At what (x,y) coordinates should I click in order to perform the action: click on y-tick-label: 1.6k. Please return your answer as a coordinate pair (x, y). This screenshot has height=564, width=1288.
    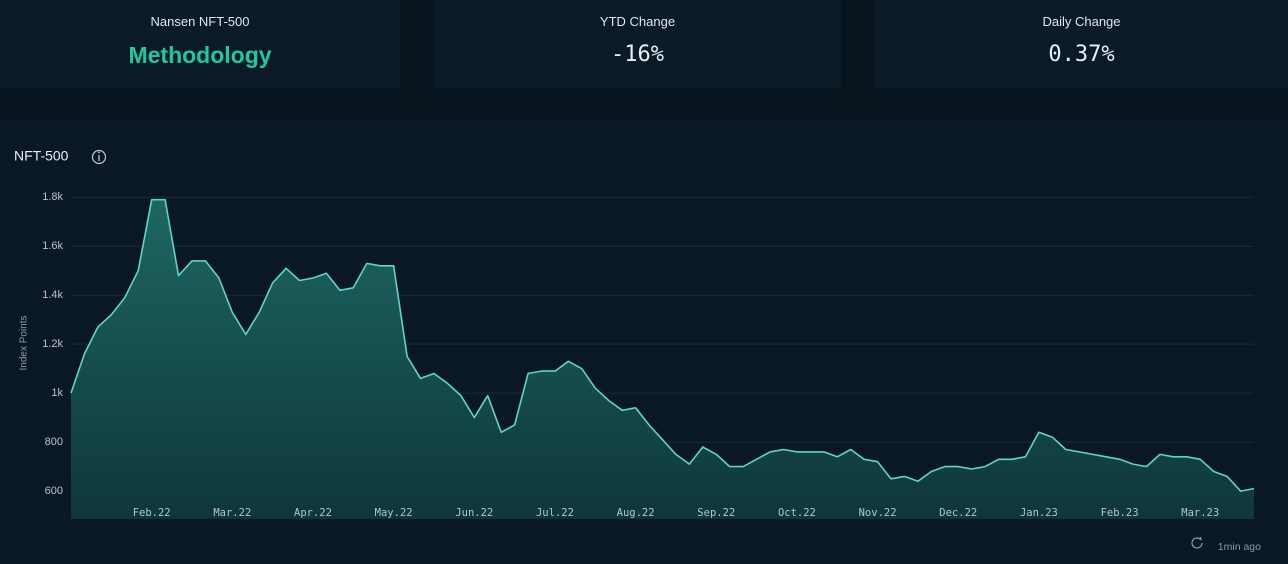
    Looking at the image, I should click on (52, 246).